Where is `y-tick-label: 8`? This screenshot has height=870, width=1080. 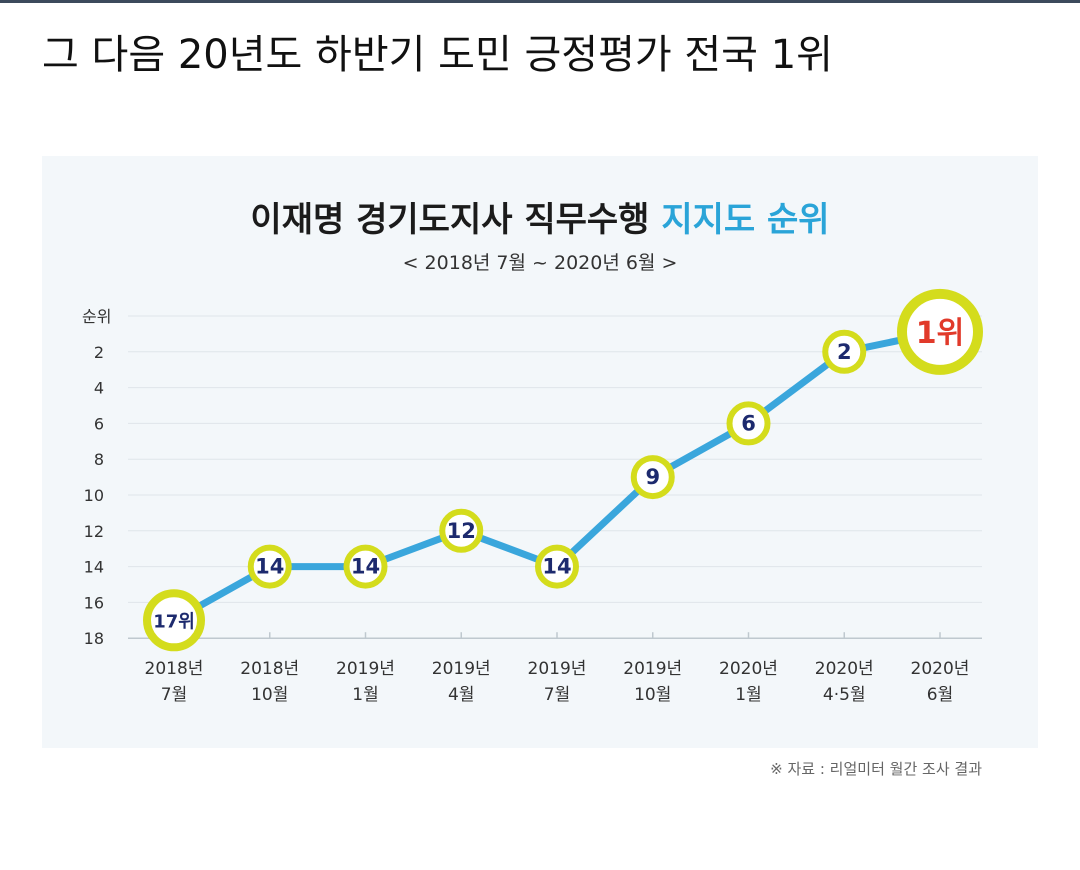 y-tick-label: 8 is located at coordinates (99, 459).